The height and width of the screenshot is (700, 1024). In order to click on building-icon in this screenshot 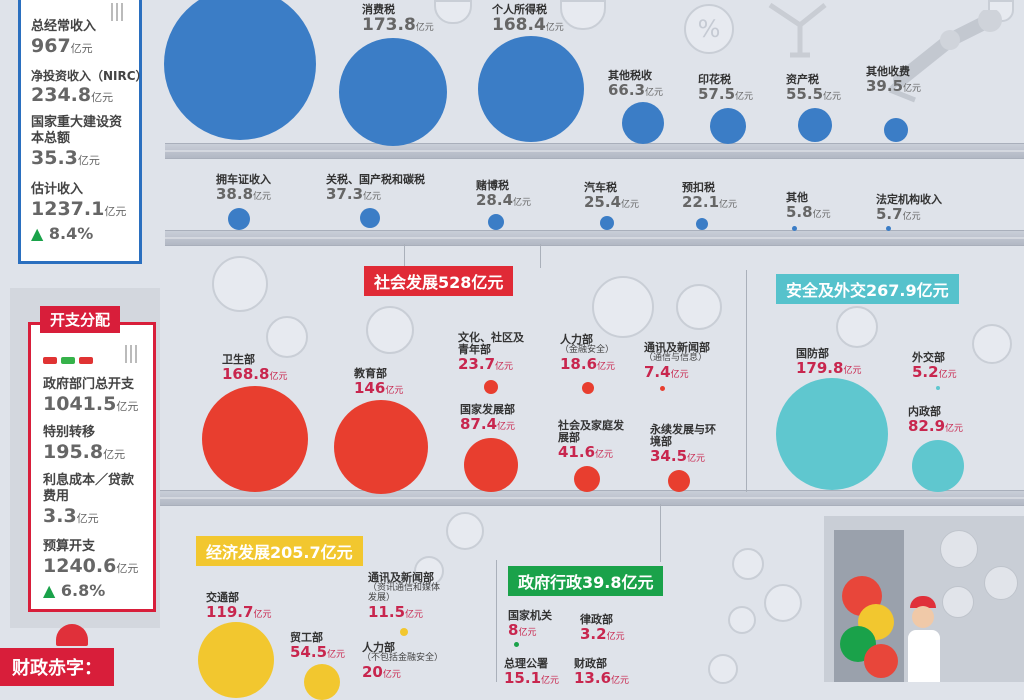, I will do `click(748, 564)`.